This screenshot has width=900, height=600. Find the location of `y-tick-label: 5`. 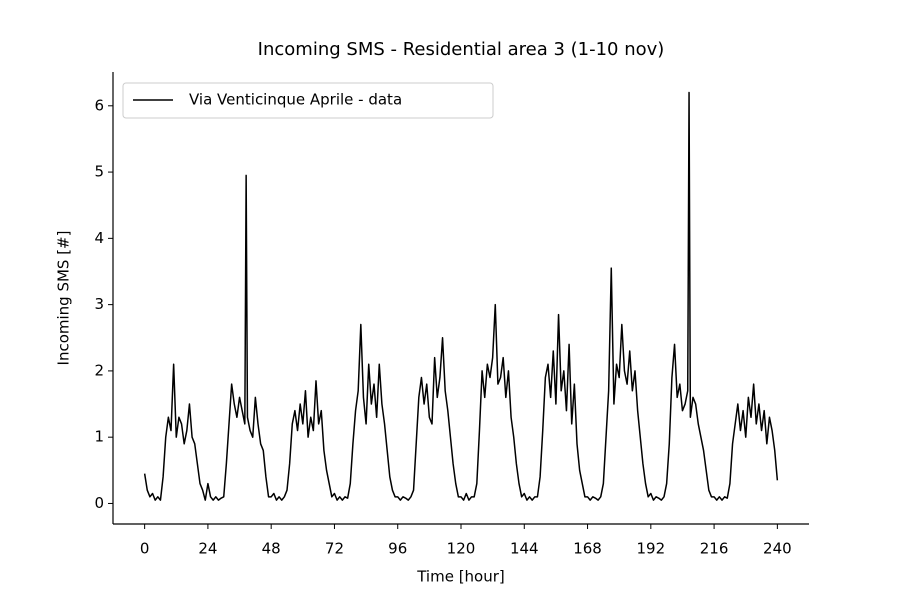

y-tick-label: 5 is located at coordinates (99, 172).